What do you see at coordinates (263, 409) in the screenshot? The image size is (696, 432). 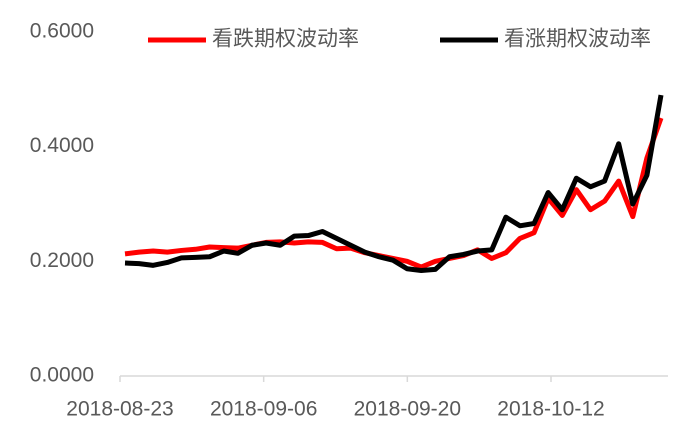 I see `x-tick-label: 2018-09-06` at bounding box center [263, 409].